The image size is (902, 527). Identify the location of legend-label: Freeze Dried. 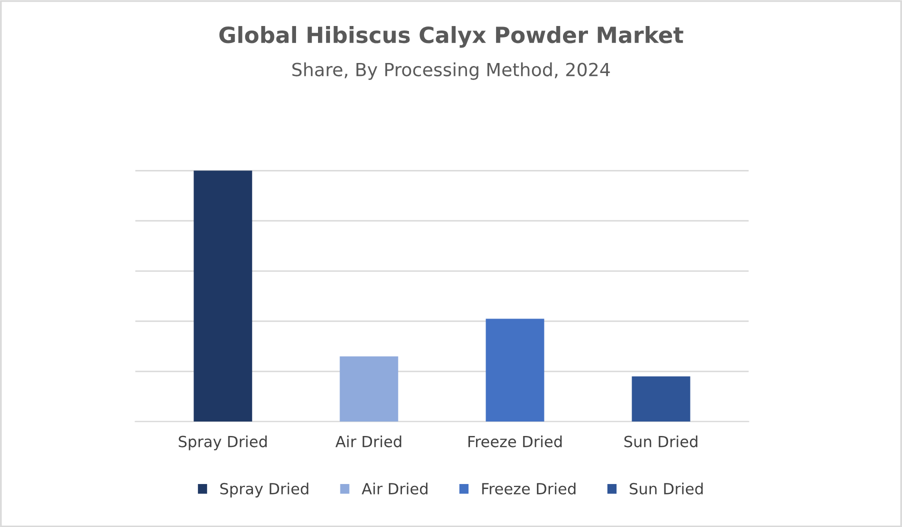
(529, 488).